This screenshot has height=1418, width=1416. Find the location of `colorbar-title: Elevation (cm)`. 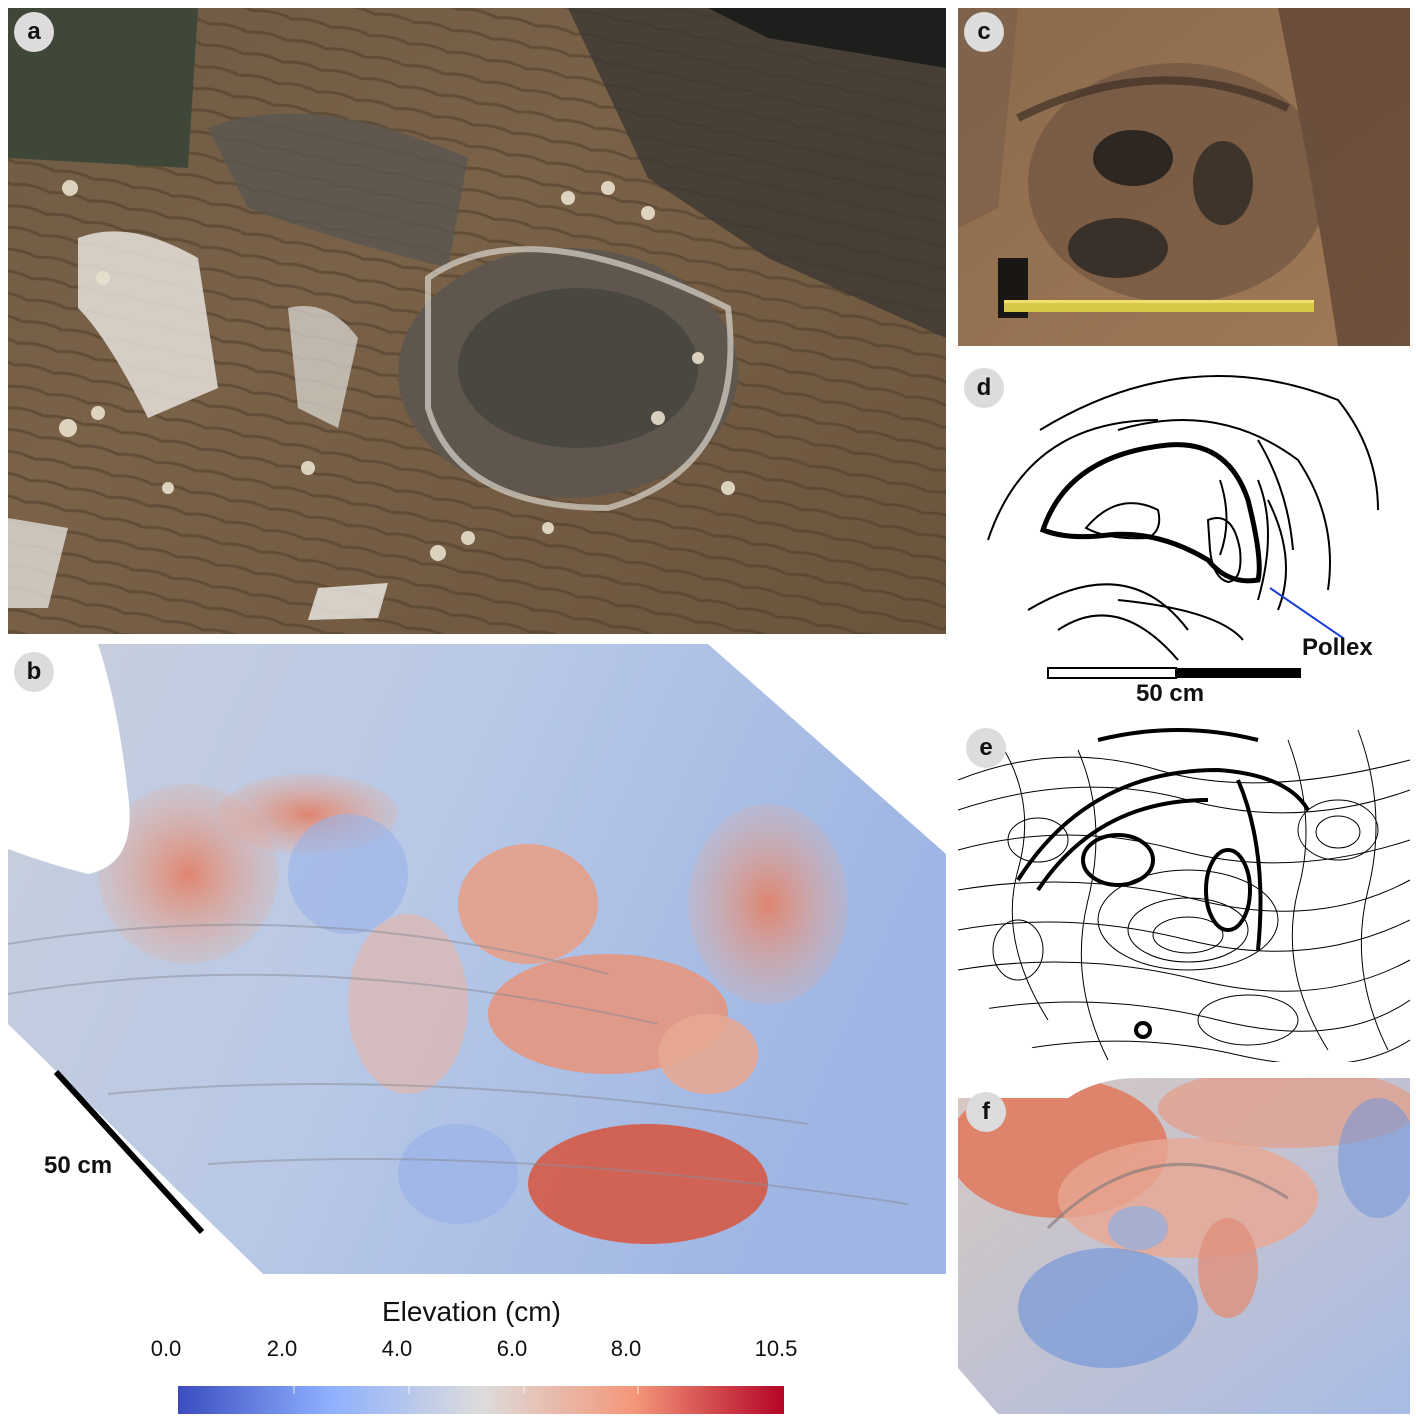

colorbar-title: Elevation (cm) is located at coordinates (471, 1311).